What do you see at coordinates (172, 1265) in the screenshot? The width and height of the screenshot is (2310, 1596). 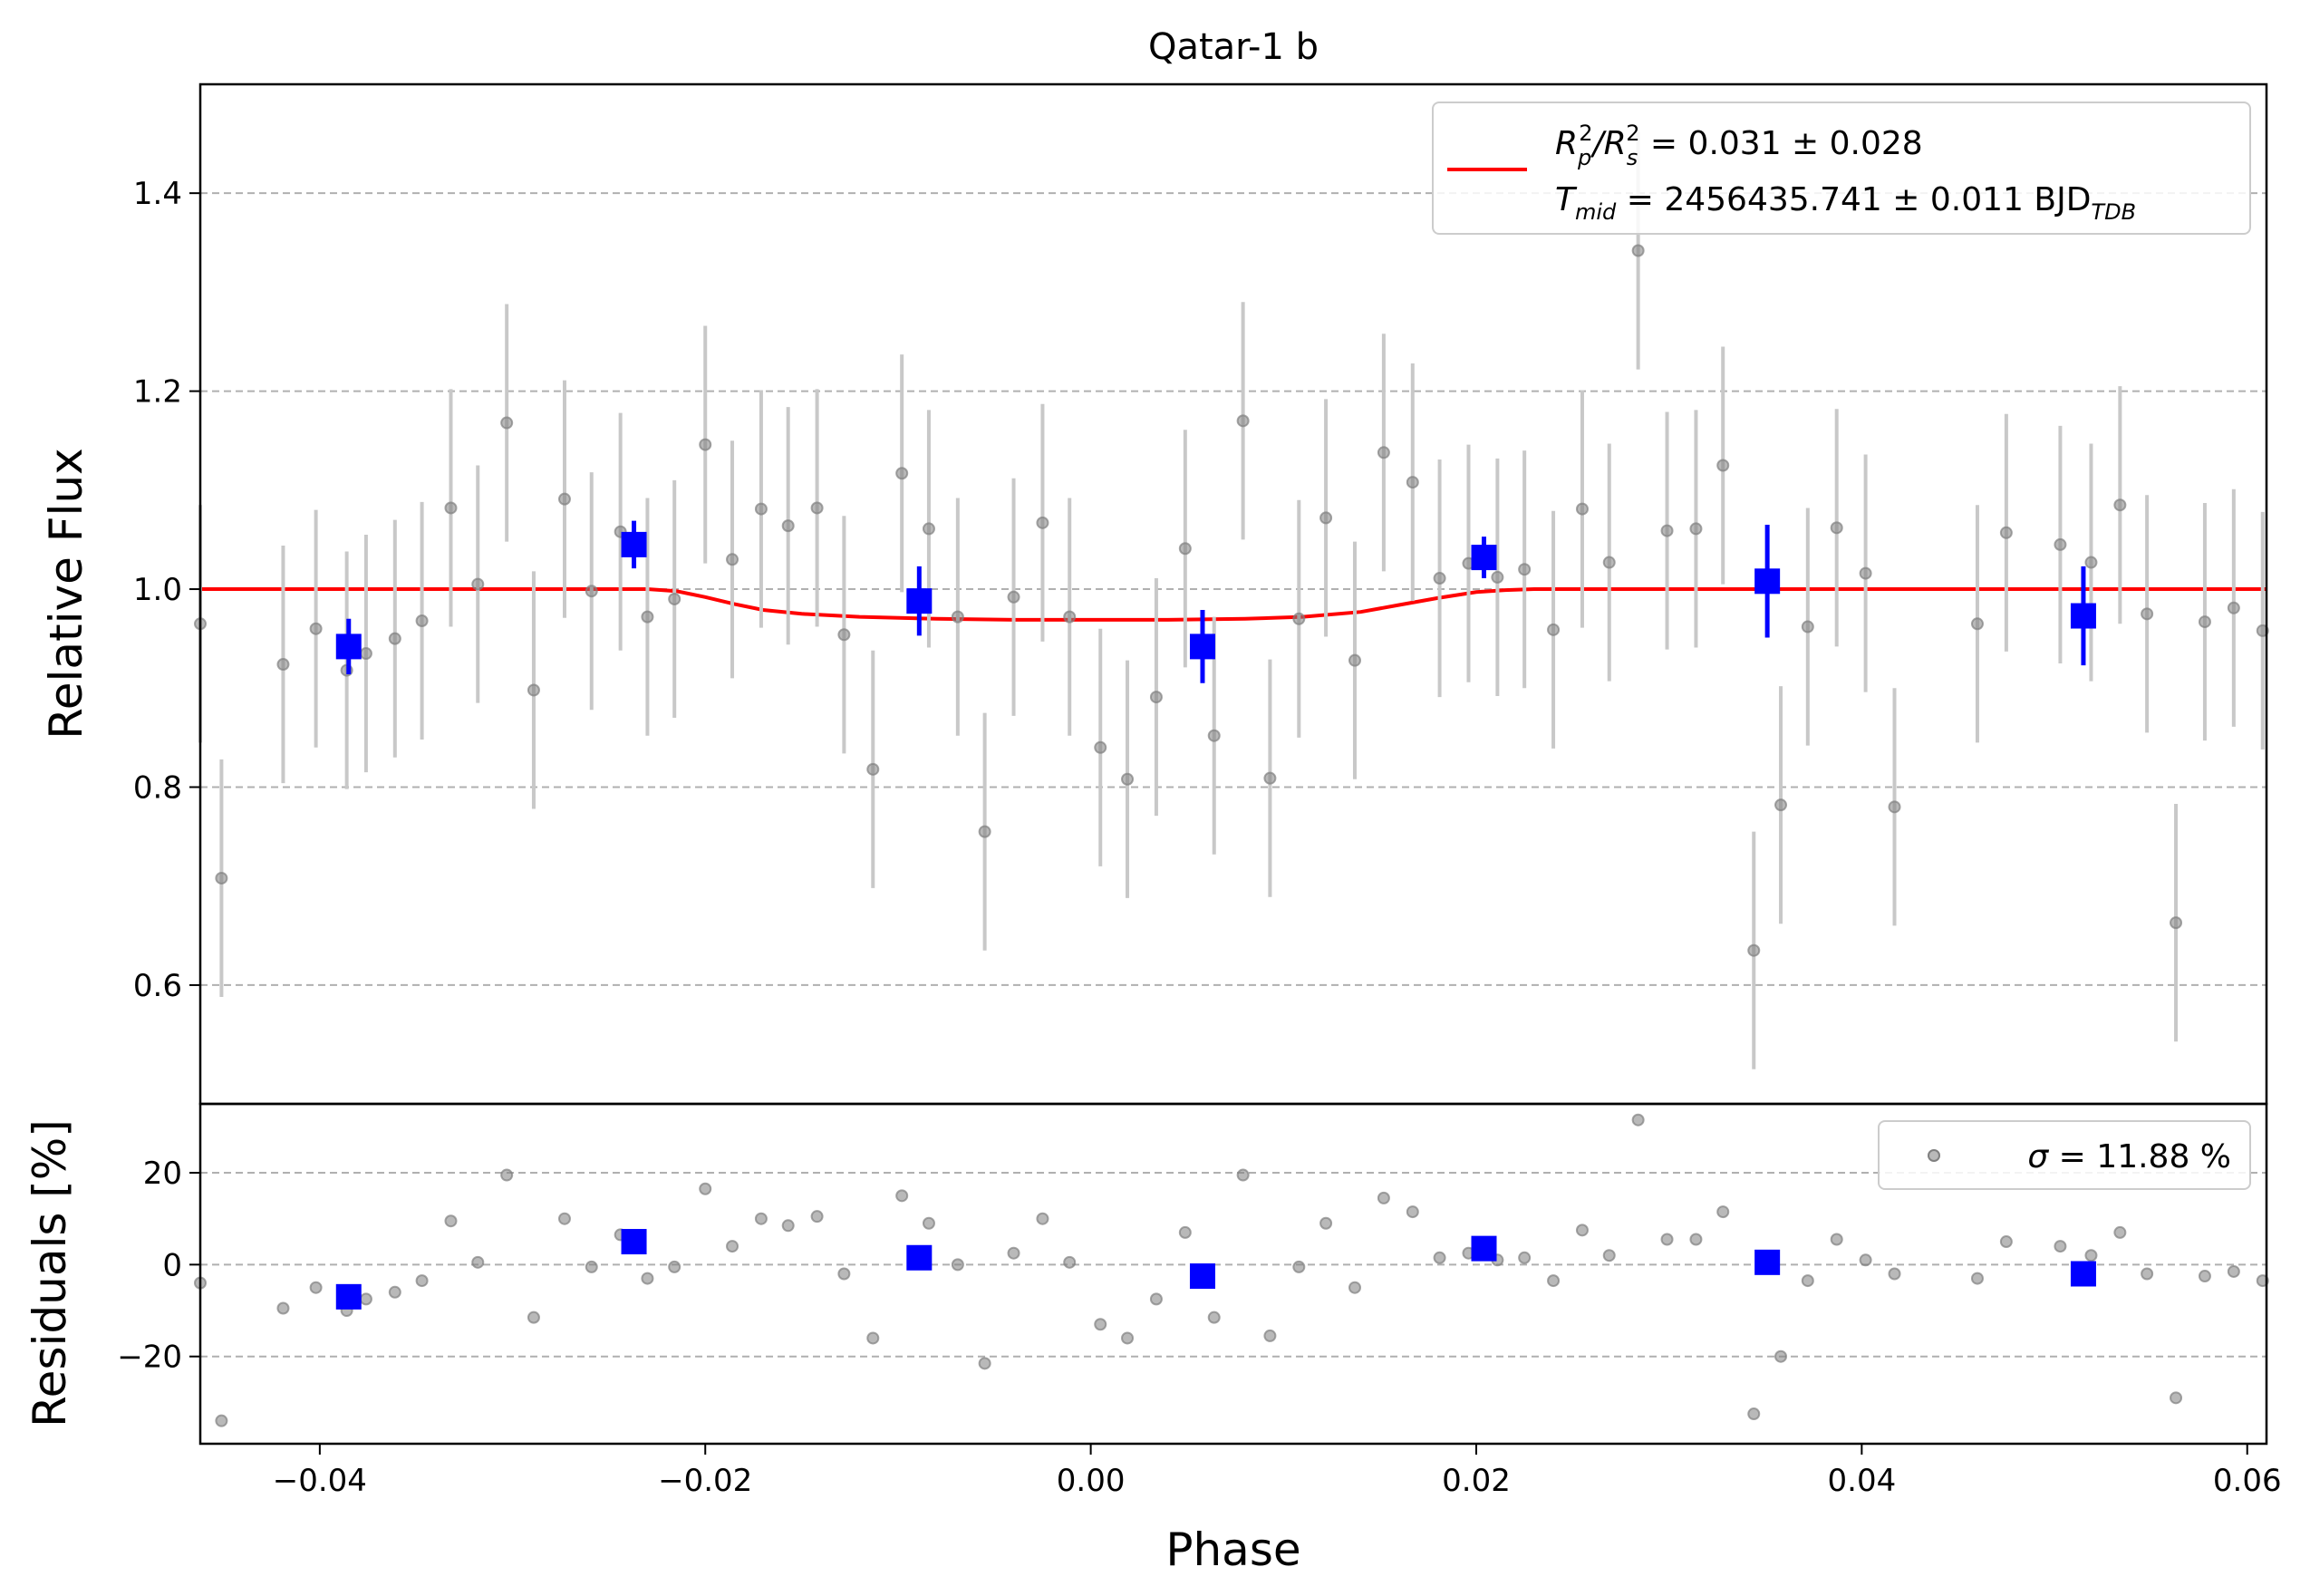 I see `residual-y-tick-label: 0` at bounding box center [172, 1265].